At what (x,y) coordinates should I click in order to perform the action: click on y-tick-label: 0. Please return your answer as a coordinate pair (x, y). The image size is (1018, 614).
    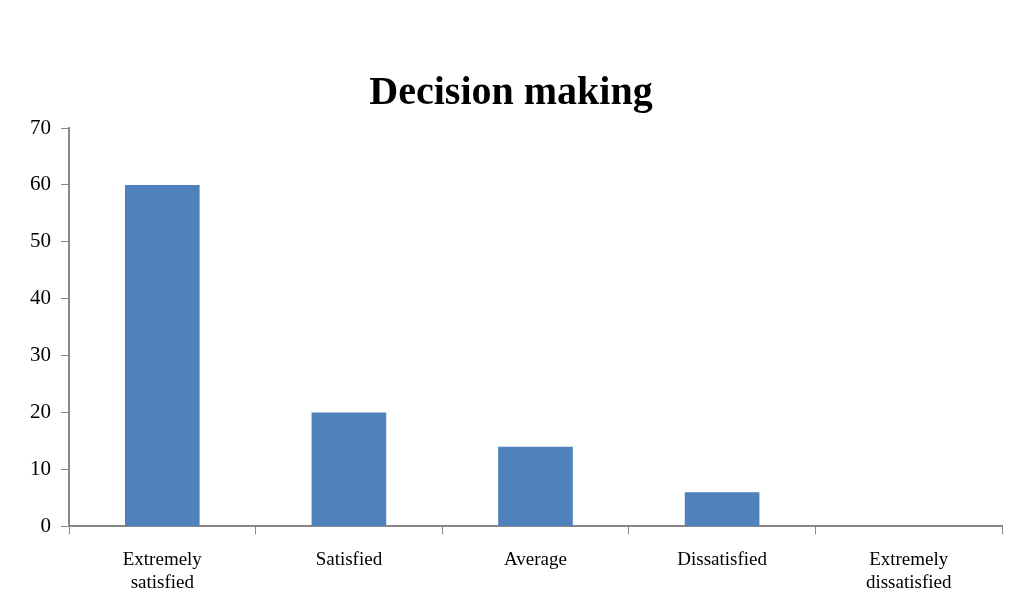
    Looking at the image, I should click on (45, 524).